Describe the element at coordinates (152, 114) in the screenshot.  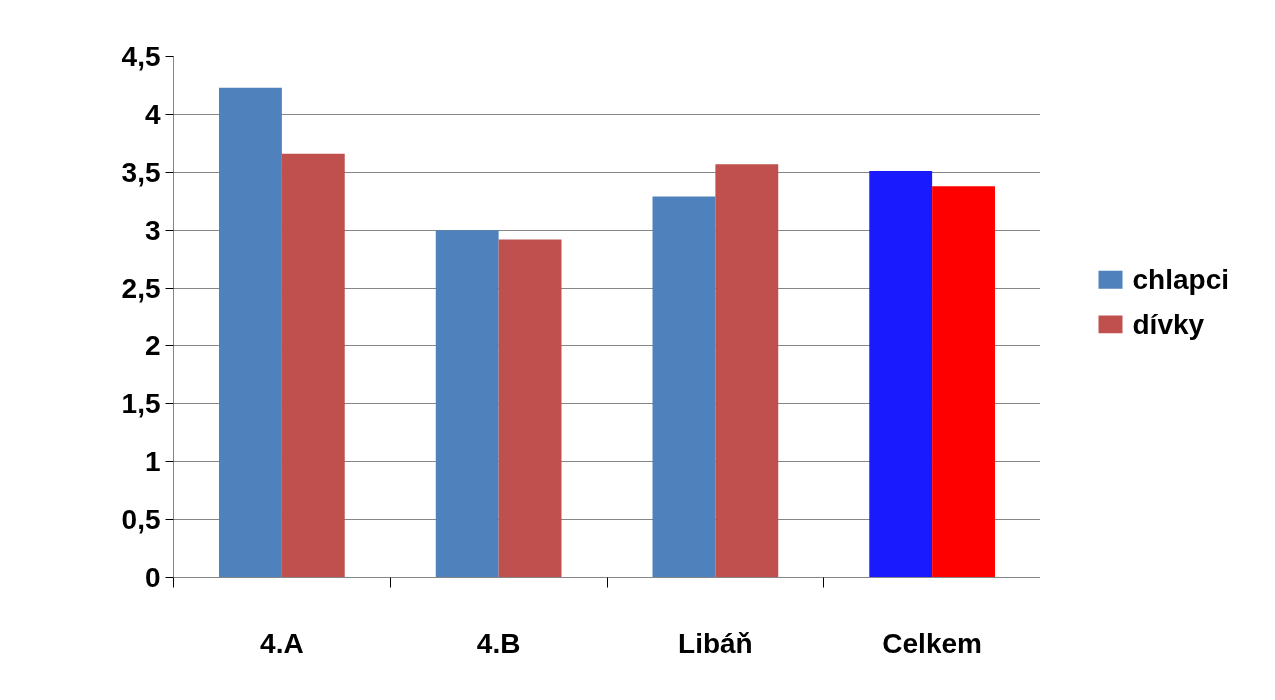
I see `y-tick-label: 4` at that location.